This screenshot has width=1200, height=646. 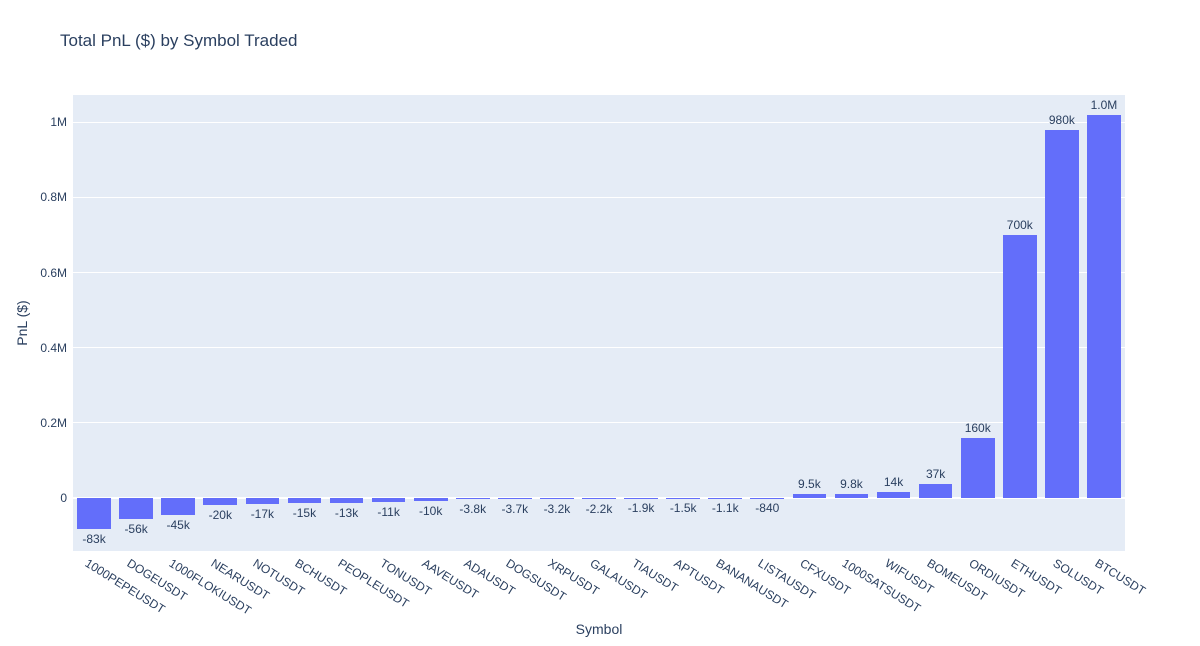 What do you see at coordinates (767, 508) in the screenshot?
I see `bar-value-label: -840` at bounding box center [767, 508].